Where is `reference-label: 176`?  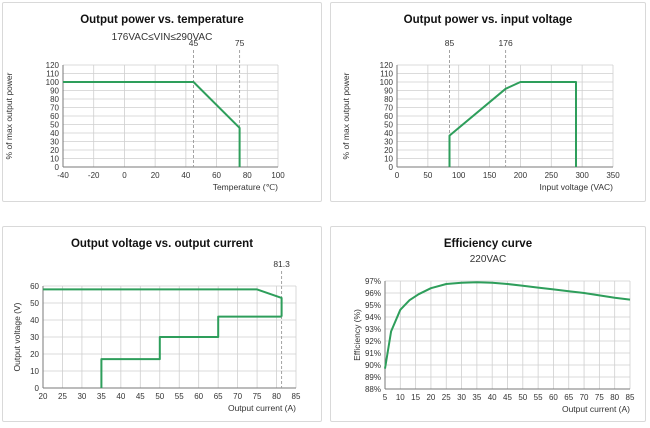 reference-label: 176 is located at coordinates (506, 43).